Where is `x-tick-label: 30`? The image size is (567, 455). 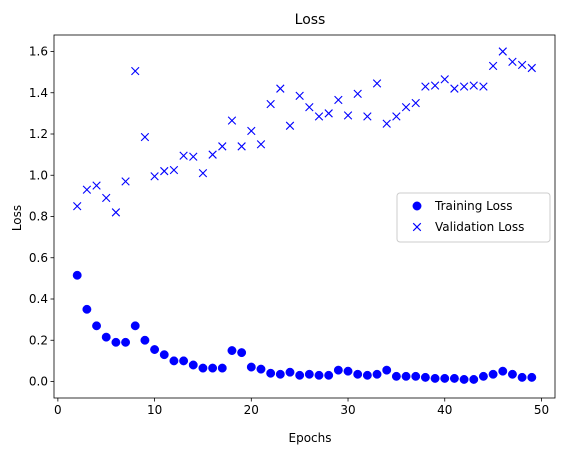 x-tick-label: 30 is located at coordinates (347, 410).